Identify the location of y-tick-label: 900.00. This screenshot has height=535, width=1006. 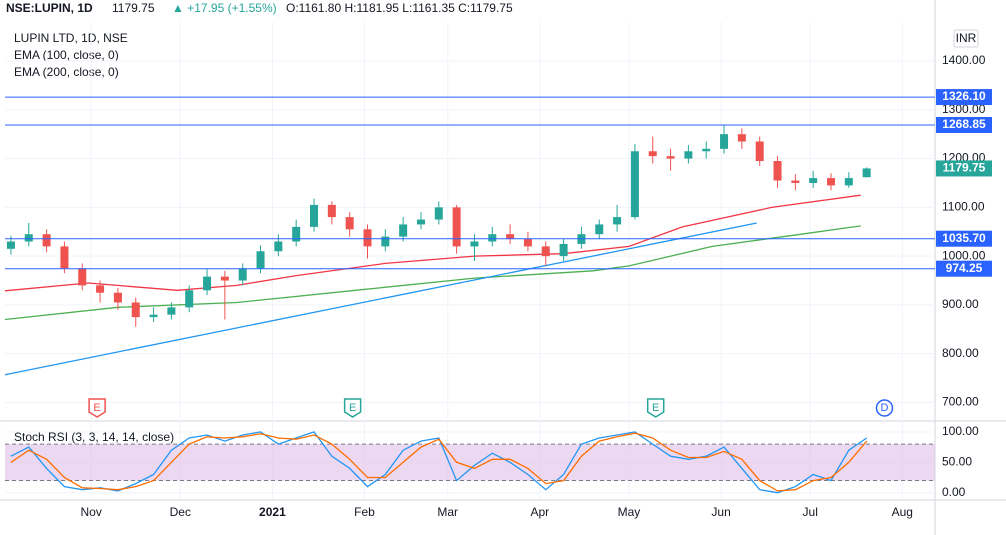
(960, 304).